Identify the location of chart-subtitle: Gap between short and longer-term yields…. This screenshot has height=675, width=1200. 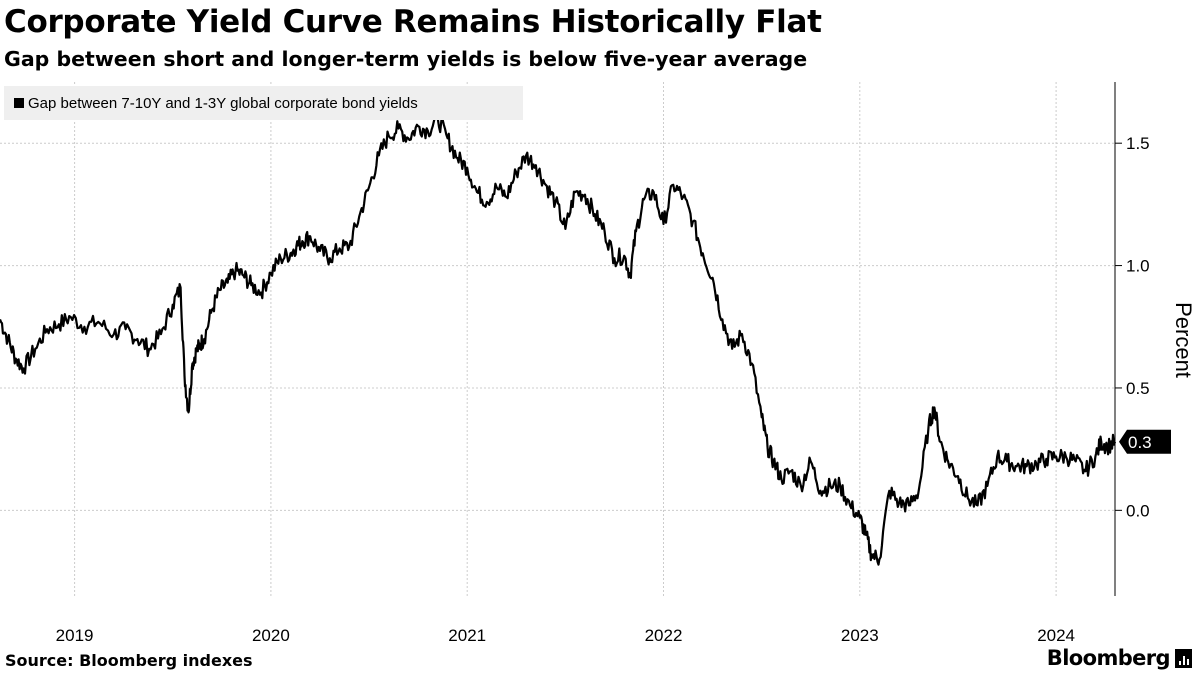
(406, 59).